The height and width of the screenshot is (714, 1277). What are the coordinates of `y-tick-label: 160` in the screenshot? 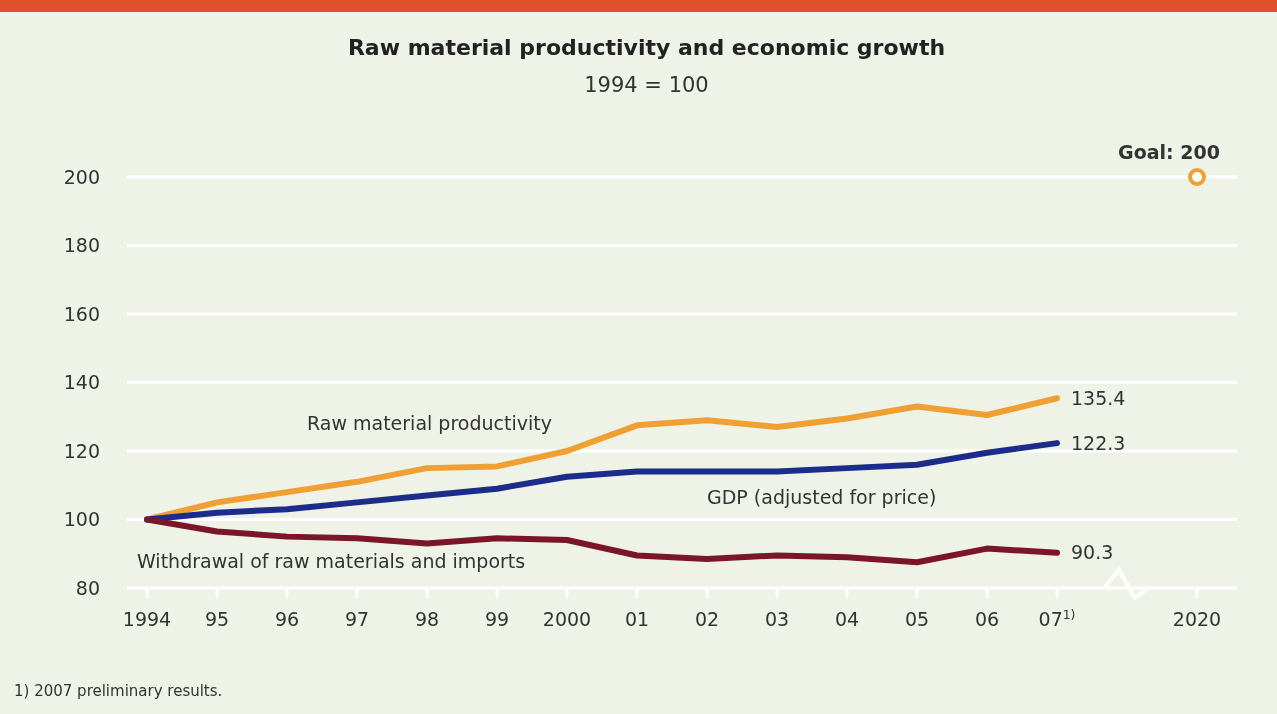 It's located at (81, 313).